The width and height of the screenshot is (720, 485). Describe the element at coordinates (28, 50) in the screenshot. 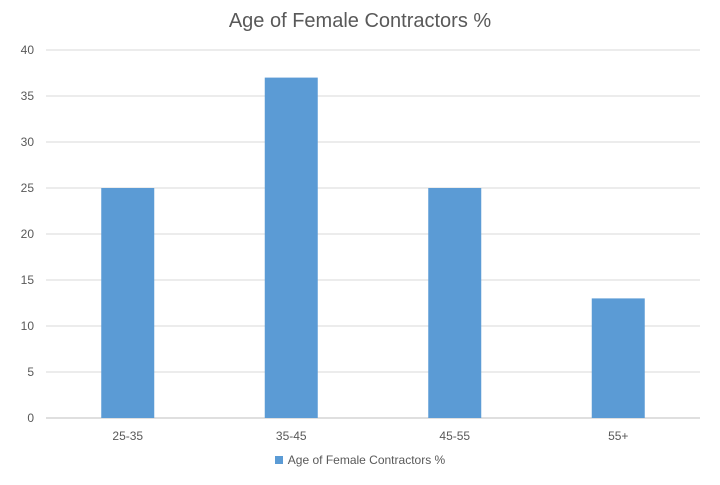

I see `y-tick-label: 40` at that location.